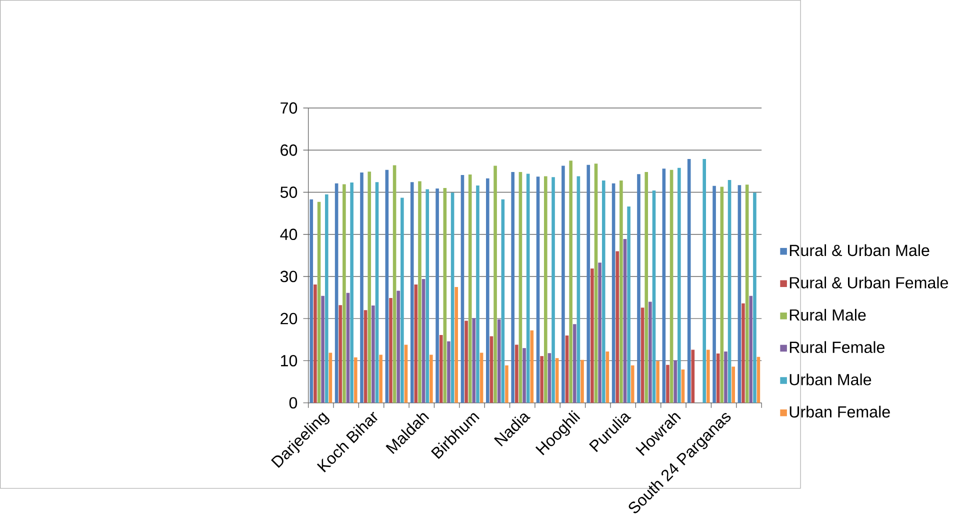  I want to click on y-tick-label: 30, so click(289, 276).